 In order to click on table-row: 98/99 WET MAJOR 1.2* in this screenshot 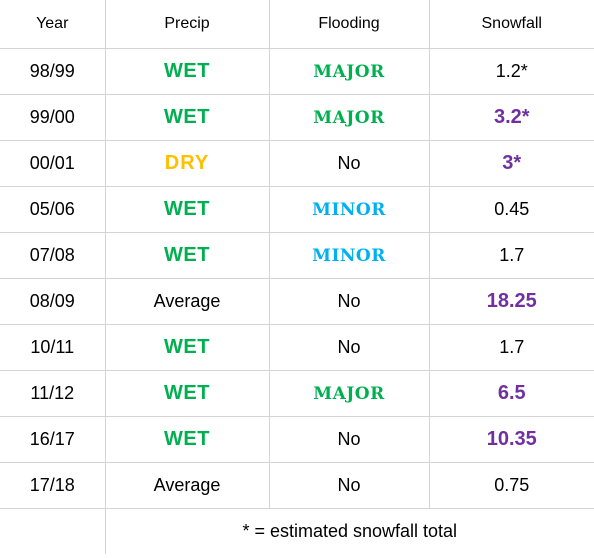, I will do `click(297, 71)`.